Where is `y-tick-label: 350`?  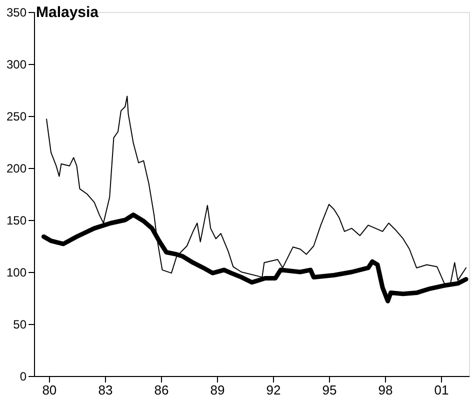 y-tick-label: 350 is located at coordinates (16, 13).